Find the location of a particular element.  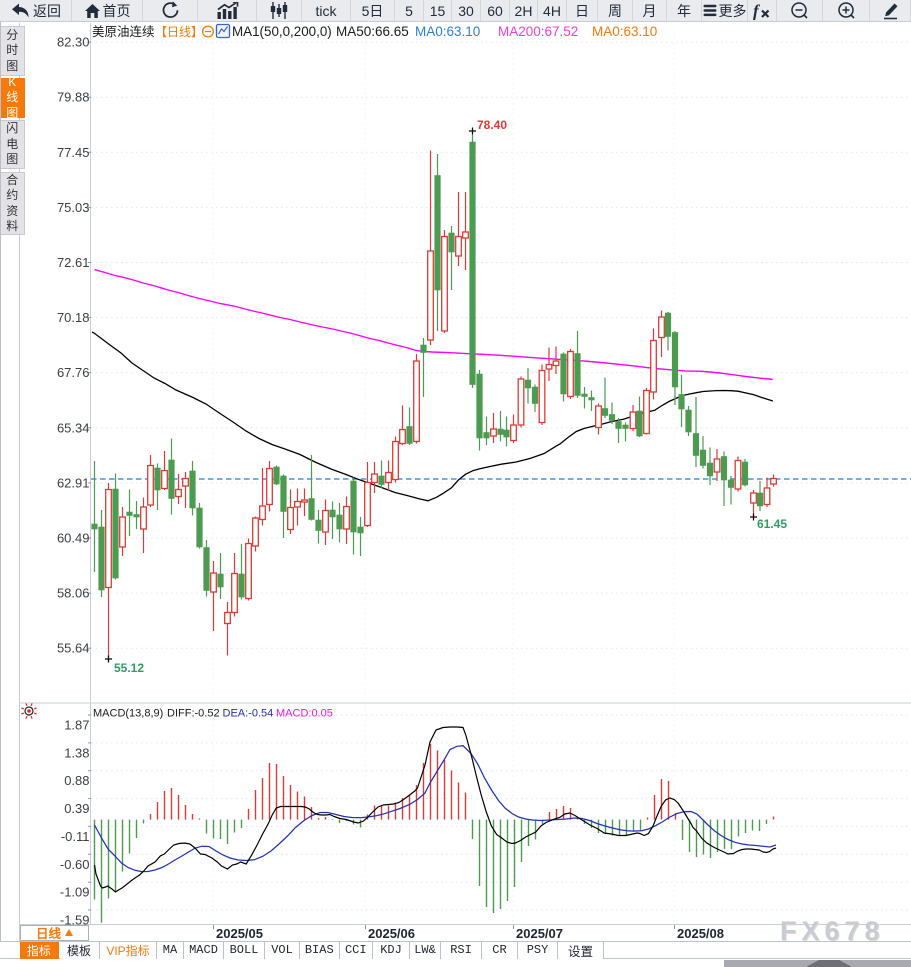

svg-text: 77.45 is located at coordinates (73, 152).